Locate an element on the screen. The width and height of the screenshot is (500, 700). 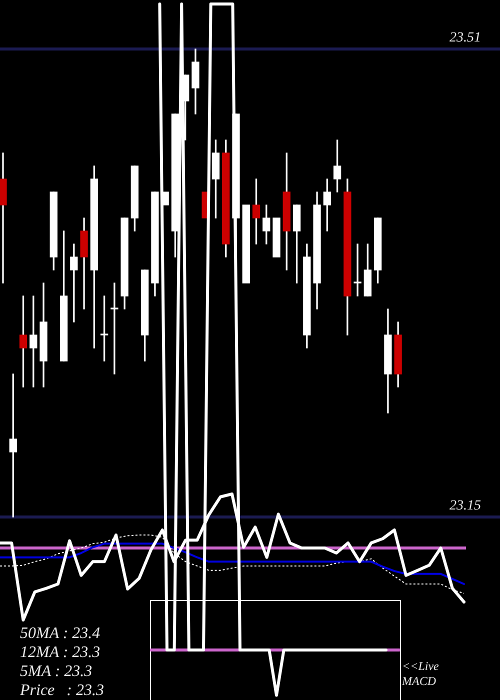
text: Price : 23.3 is located at coordinates (61, 690).